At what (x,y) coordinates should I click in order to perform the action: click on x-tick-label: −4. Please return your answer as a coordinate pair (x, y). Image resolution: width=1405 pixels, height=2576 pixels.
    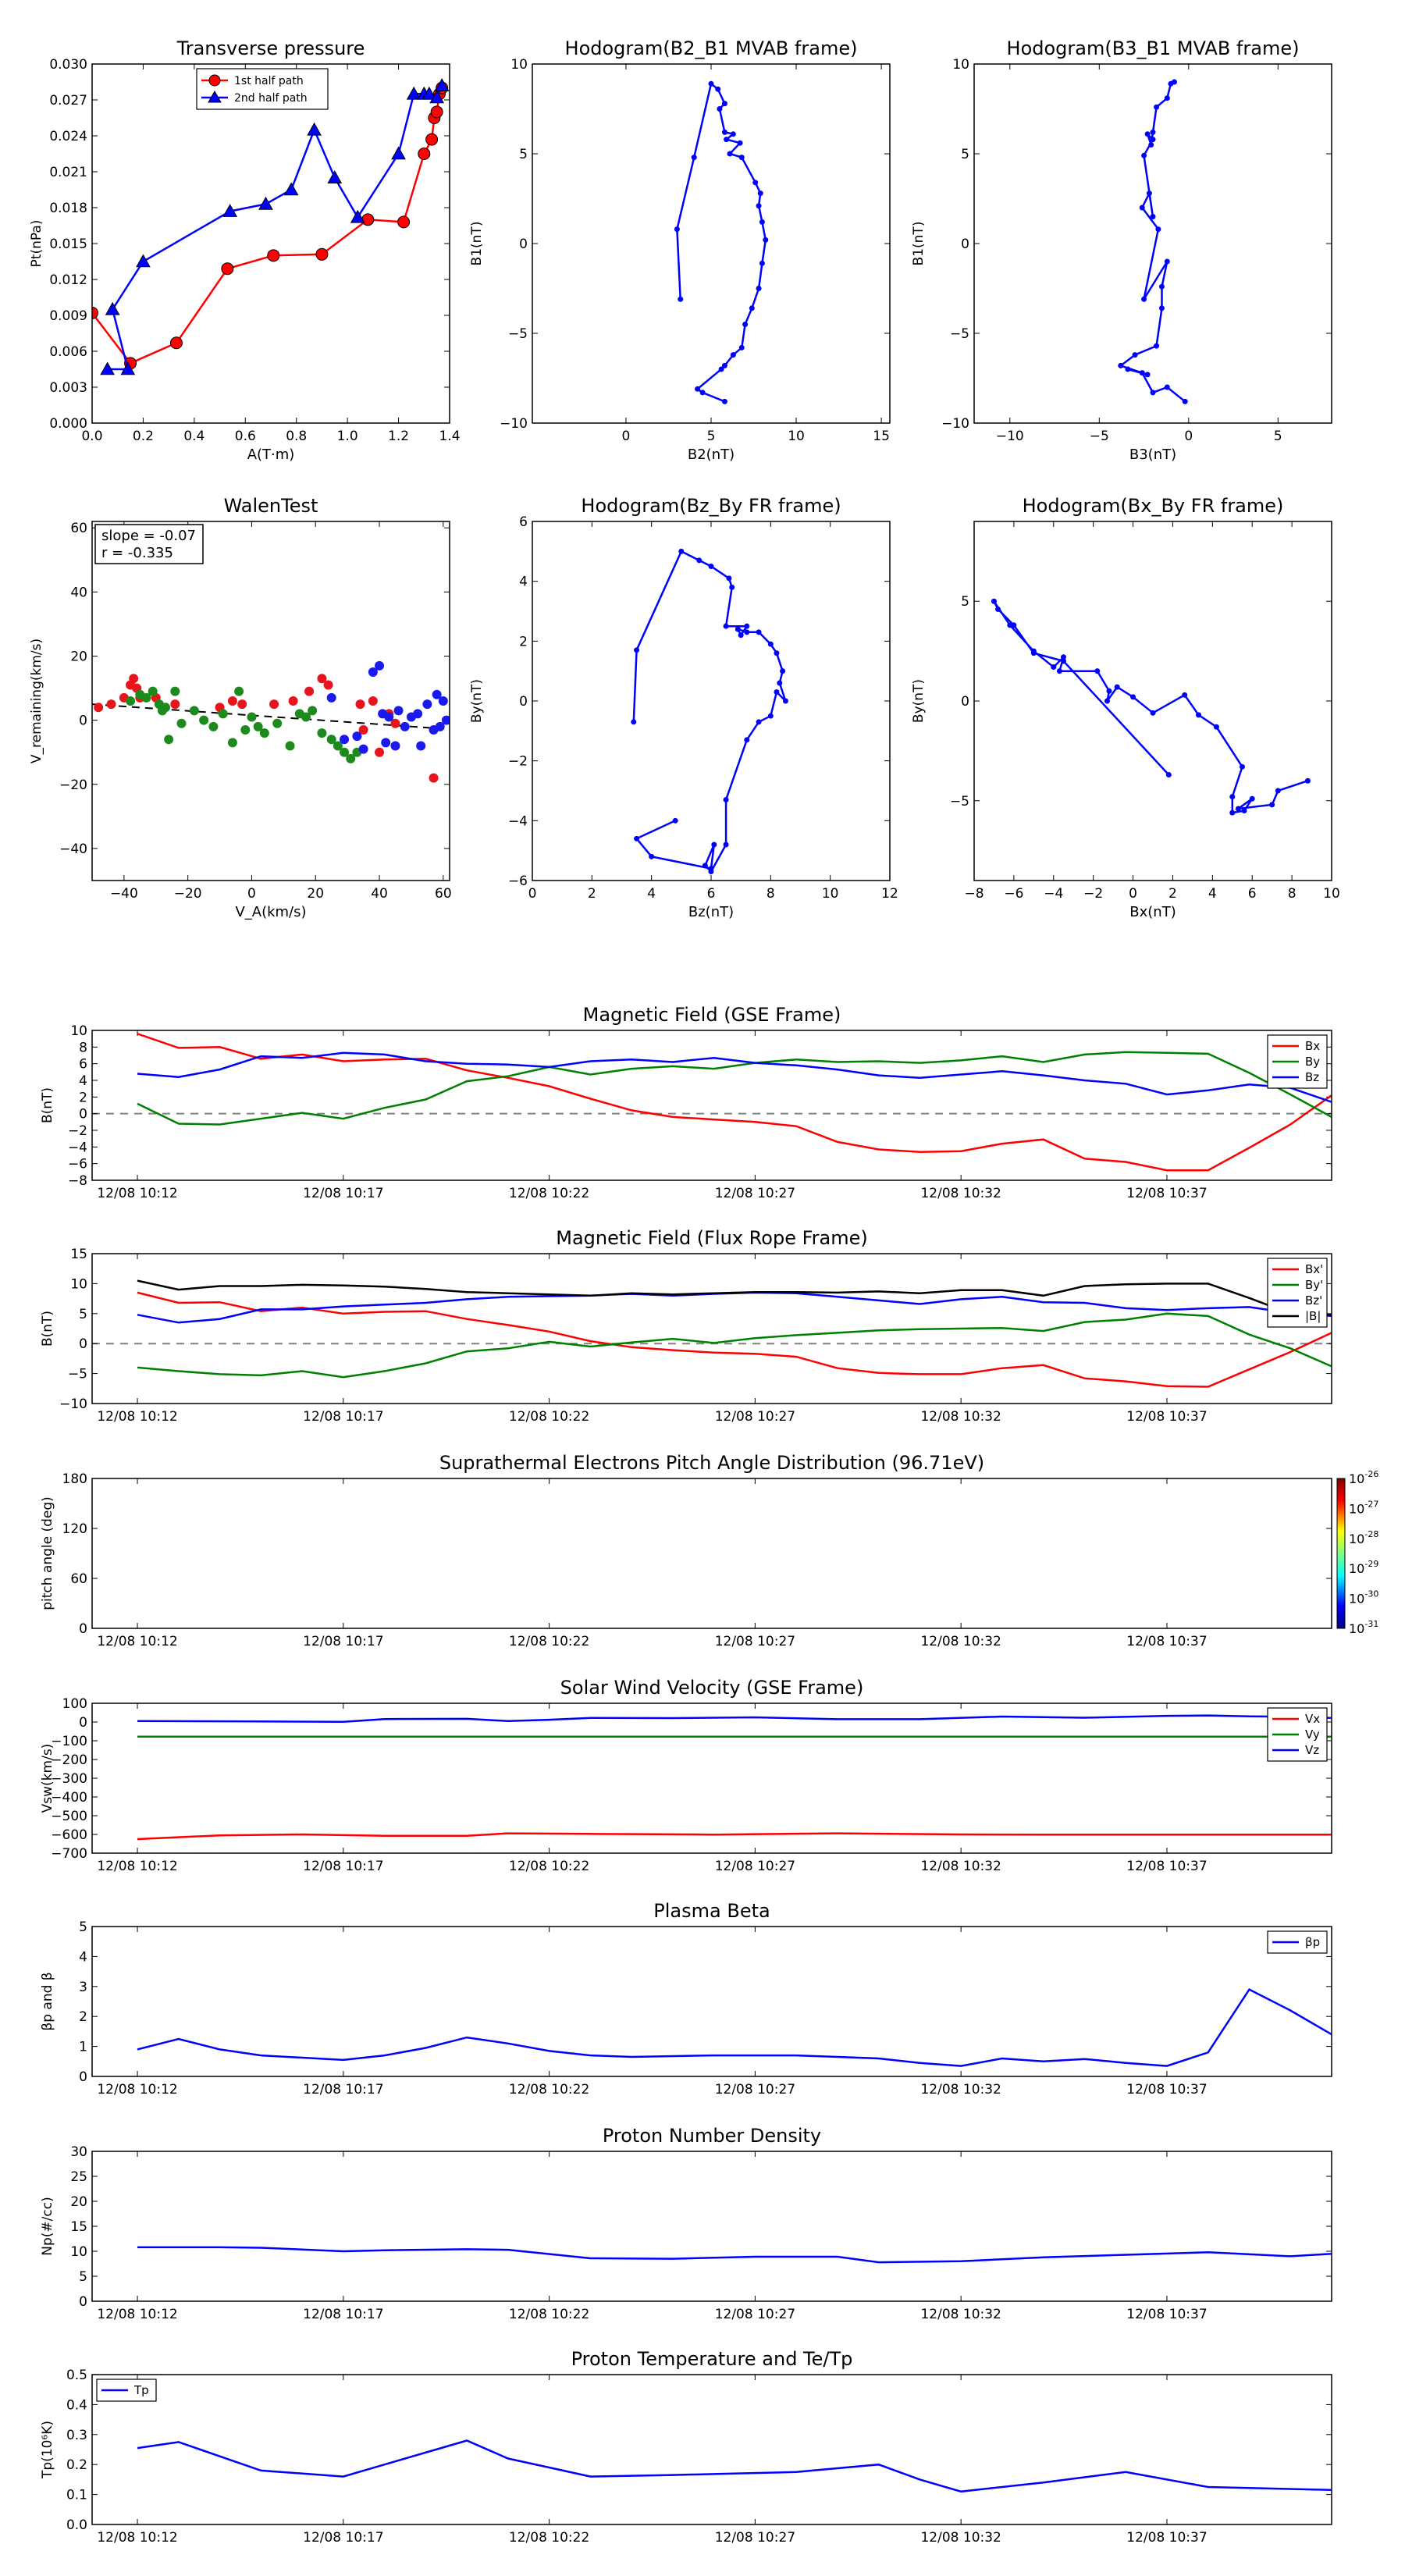
    Looking at the image, I should click on (1053, 894).